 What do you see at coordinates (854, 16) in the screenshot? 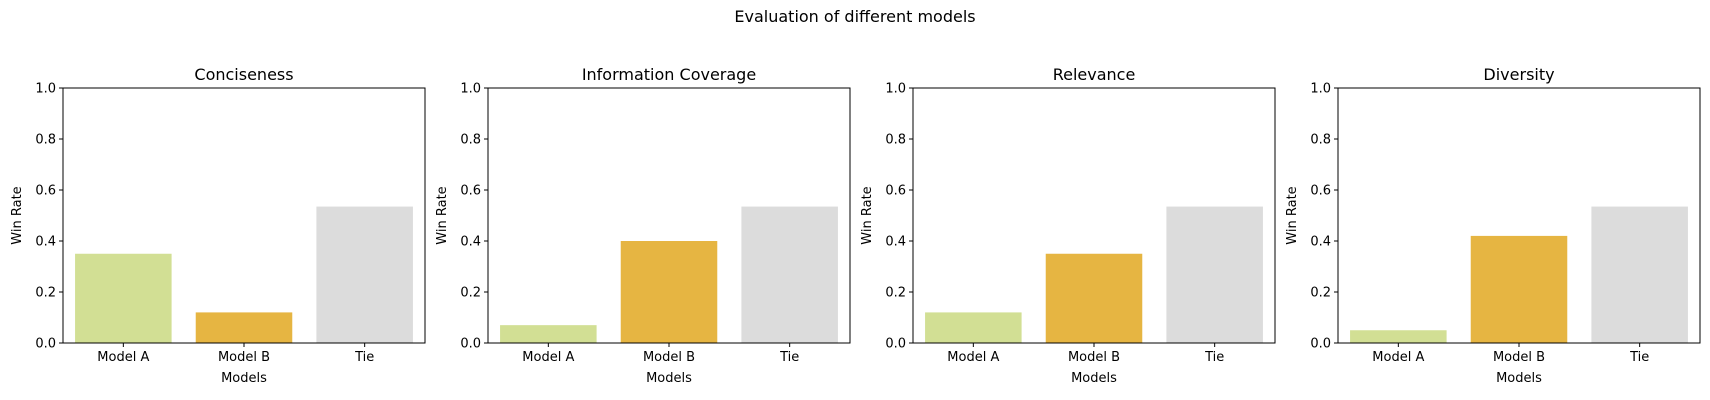
I see `figure-title: Evaluation of different models` at bounding box center [854, 16].